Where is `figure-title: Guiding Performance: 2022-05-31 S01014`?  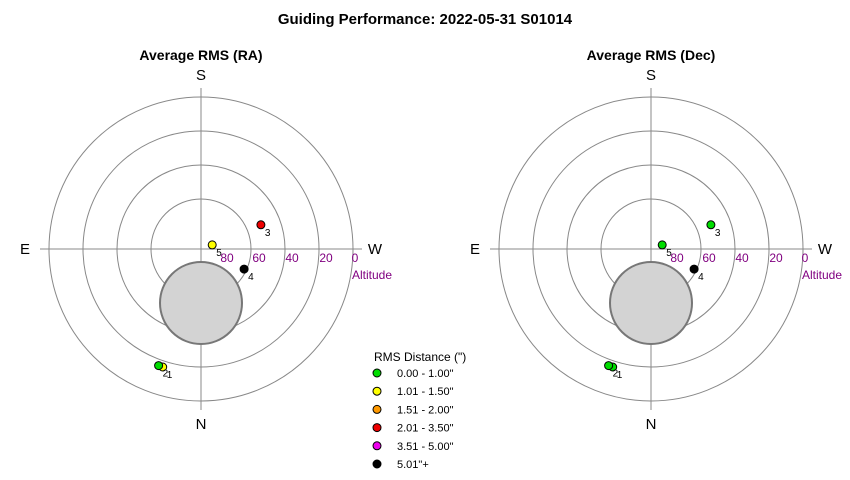
figure-title: Guiding Performance: 2022-05-31 S01014 is located at coordinates (425, 19).